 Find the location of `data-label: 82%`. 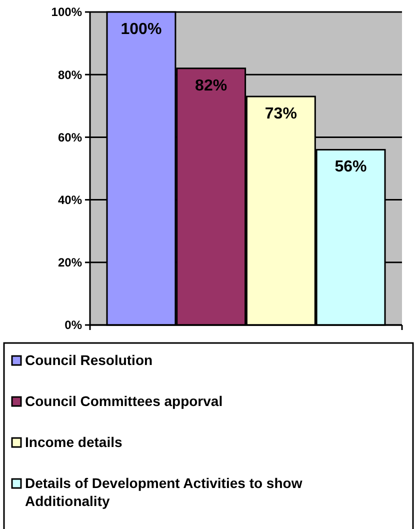

data-label: 82% is located at coordinates (211, 85).